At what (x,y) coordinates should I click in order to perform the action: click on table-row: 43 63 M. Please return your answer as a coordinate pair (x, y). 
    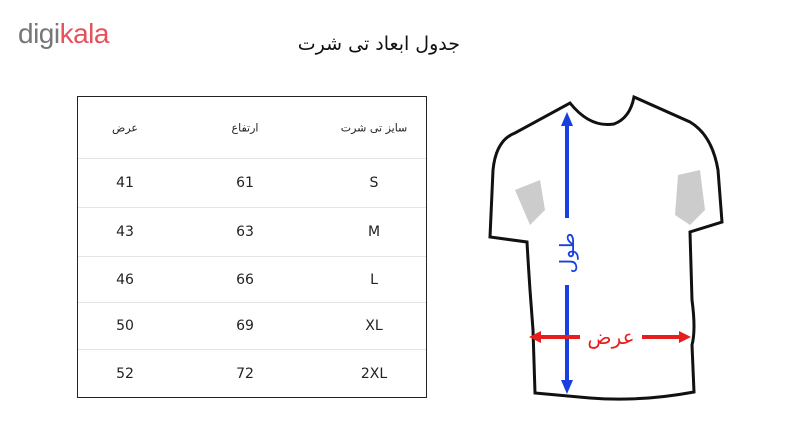
    Looking at the image, I should click on (252, 232).